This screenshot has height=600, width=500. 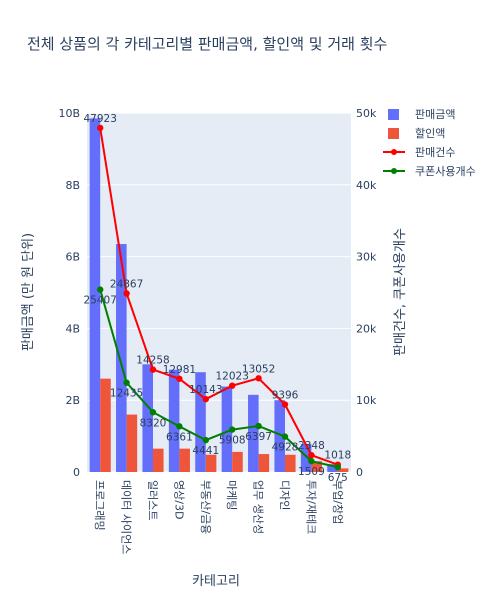 What do you see at coordinates (76, 472) in the screenshot?
I see `y-tick-label: 0` at bounding box center [76, 472].